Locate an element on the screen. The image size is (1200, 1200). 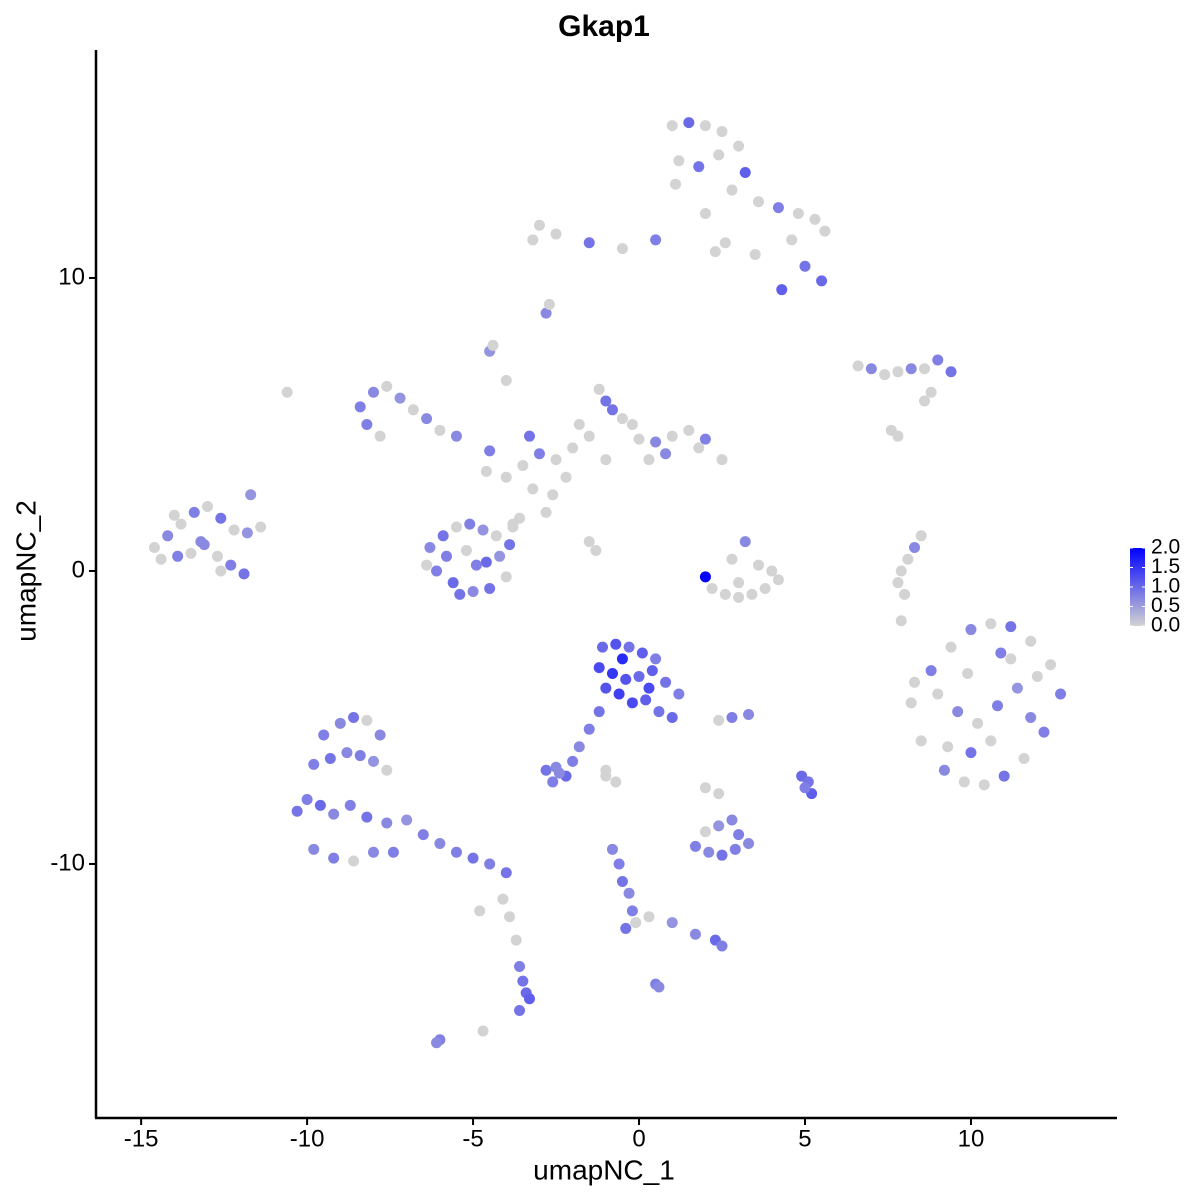
x-tick-label: -15 is located at coordinates (141, 1138).